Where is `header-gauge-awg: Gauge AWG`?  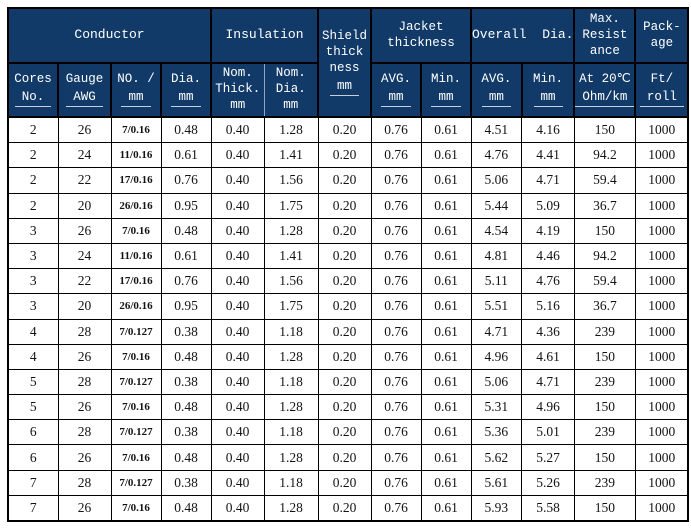
header-gauge-awg: Gauge AWG is located at coordinates (84, 90).